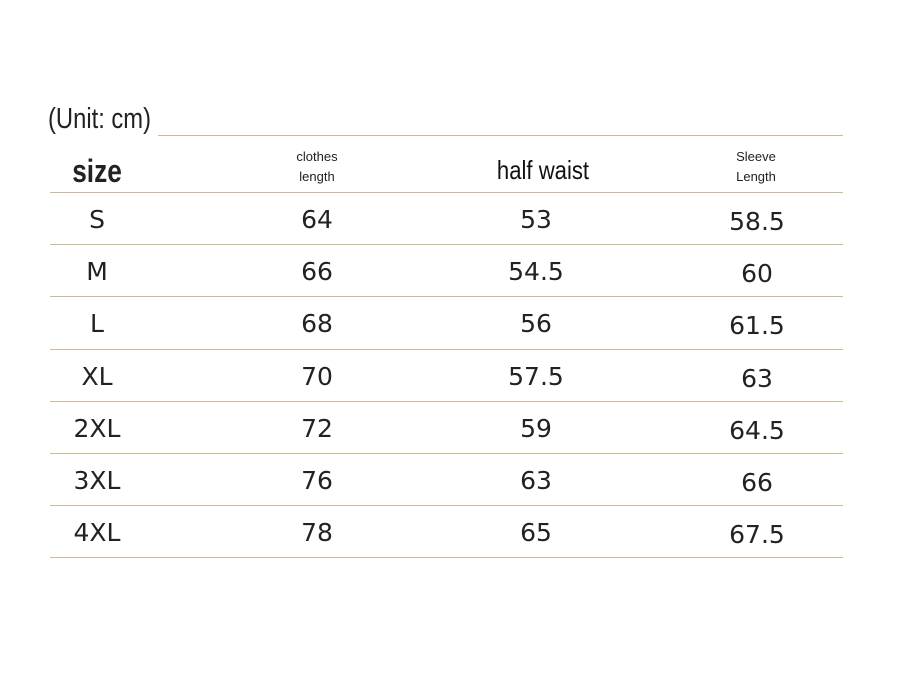 The height and width of the screenshot is (681, 907). Describe the element at coordinates (757, 535) in the screenshot. I see `value-cell: 67.5` at that location.